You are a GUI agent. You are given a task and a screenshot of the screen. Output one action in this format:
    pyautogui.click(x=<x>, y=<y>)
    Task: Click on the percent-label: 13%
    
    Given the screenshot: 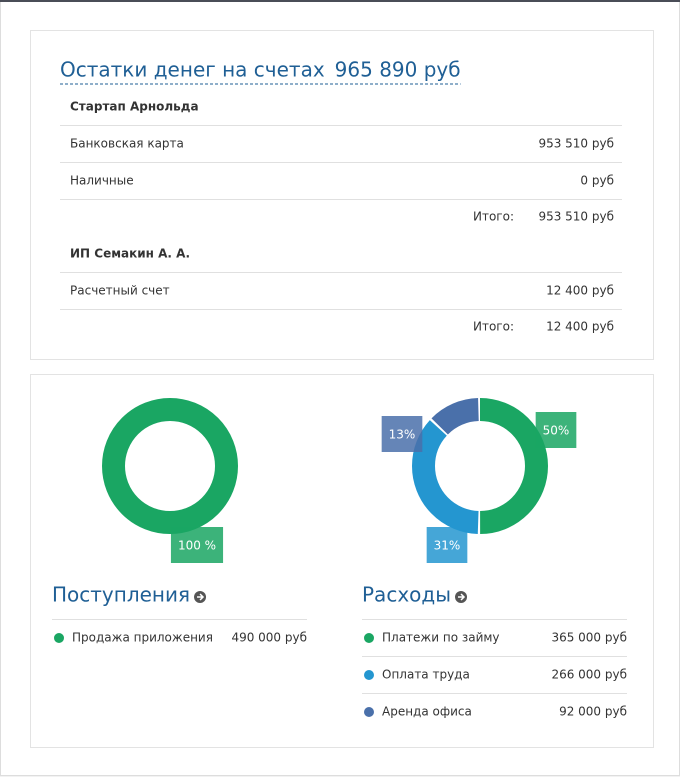 What is the action you would take?
    pyautogui.click(x=402, y=435)
    